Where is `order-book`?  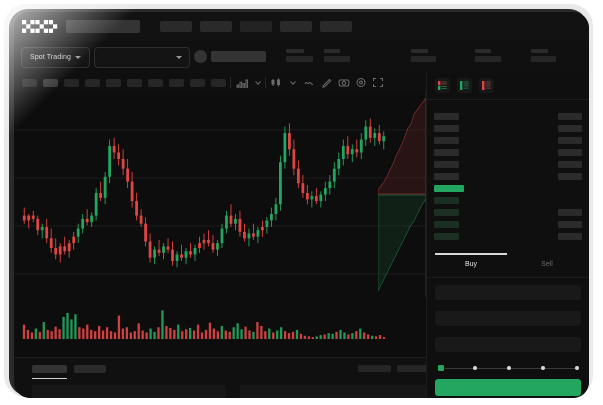 order-book is located at coordinates (508, 175).